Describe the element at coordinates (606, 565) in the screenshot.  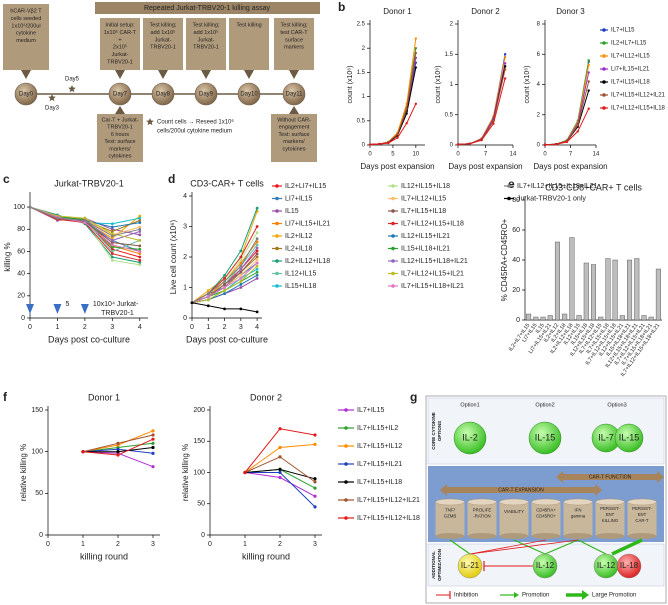
I see `cytokine-label: IL-12` at that location.